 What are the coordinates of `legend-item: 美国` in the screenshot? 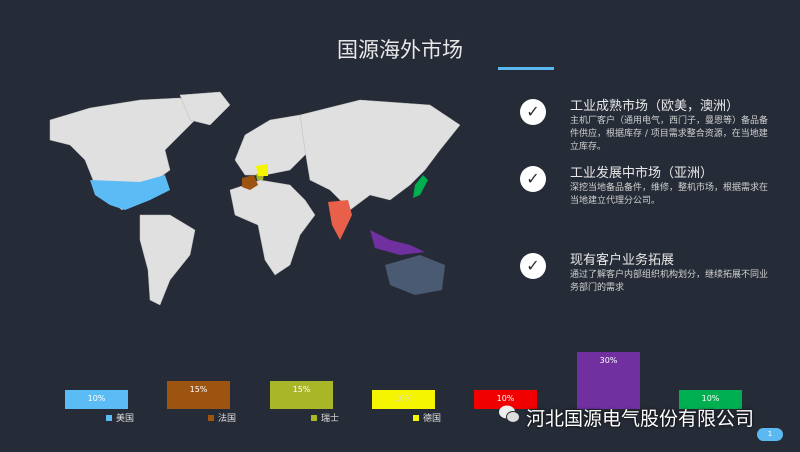 It's located at (120, 417).